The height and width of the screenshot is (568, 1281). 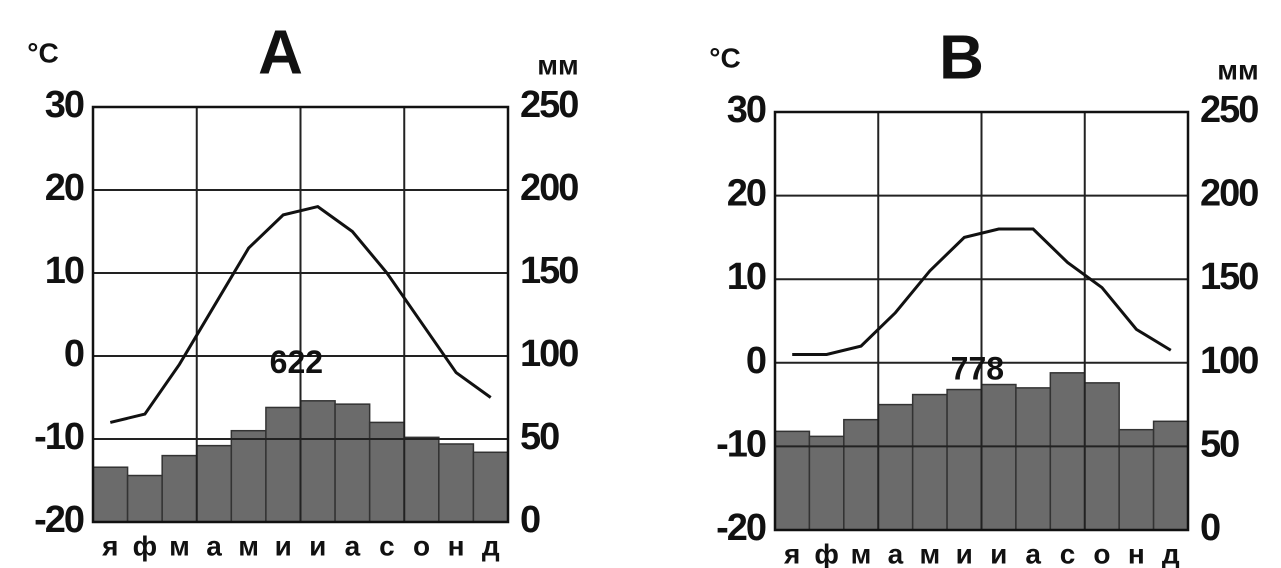 What do you see at coordinates (977, 369) in the screenshot?
I see `annual-precip: 778` at bounding box center [977, 369].